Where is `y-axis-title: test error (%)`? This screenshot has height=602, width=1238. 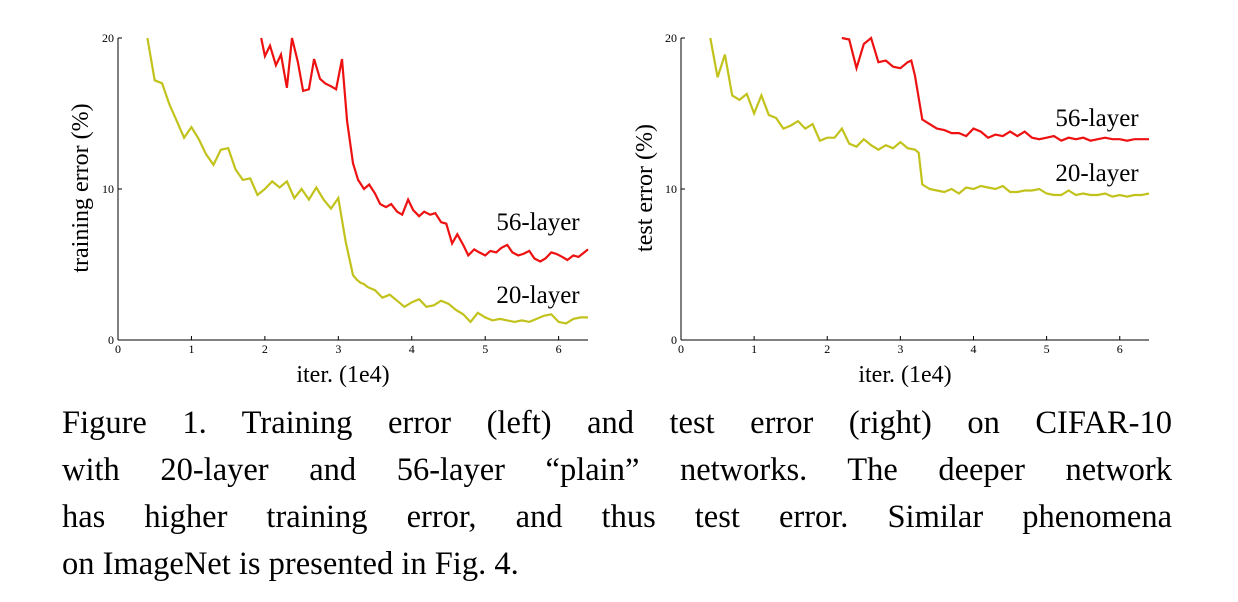 y-axis-title: test error (%) is located at coordinates (645, 188).